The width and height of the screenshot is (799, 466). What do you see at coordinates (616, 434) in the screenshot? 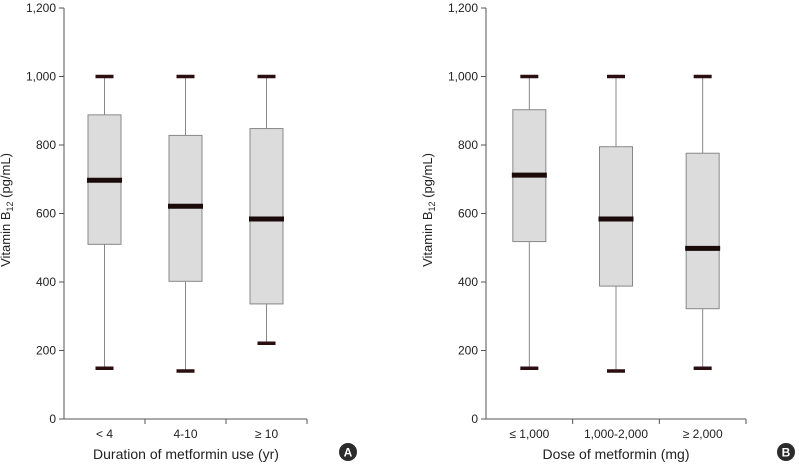
I see `x-tick-label: 1,000-2,000` at bounding box center [616, 434].